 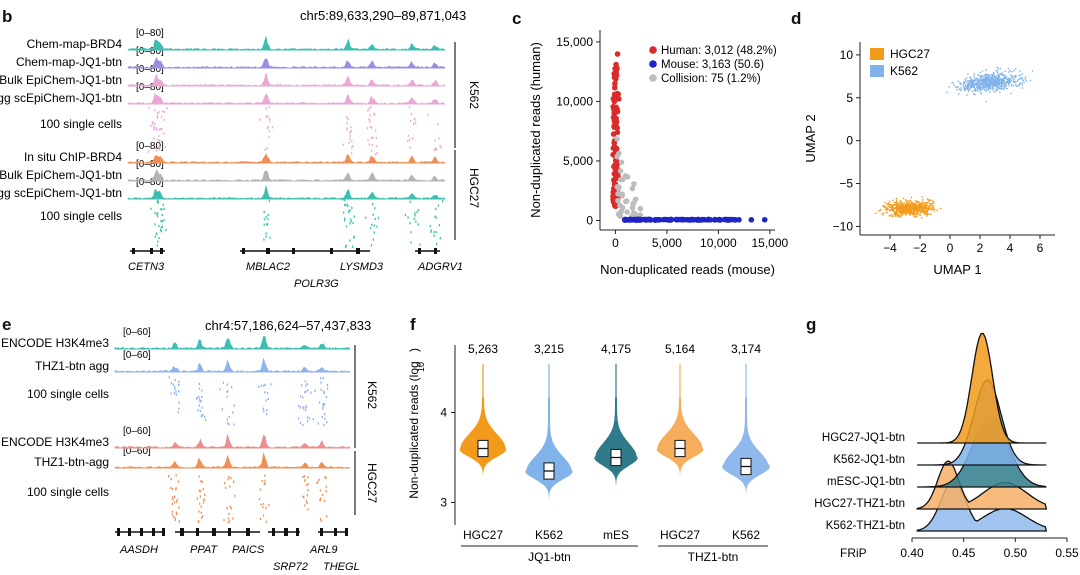 What do you see at coordinates (912, 553) in the screenshot?
I see `g-x-tick-label: 0.40` at bounding box center [912, 553].